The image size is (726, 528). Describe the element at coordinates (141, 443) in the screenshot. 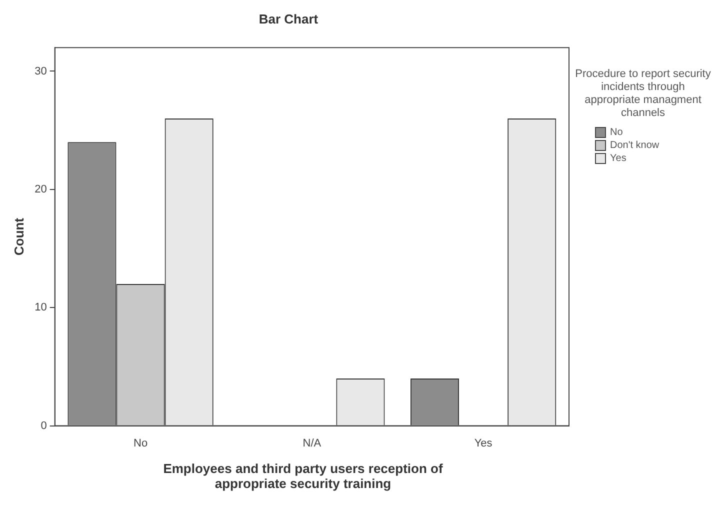

I see `x-tick-label: No` at that location.